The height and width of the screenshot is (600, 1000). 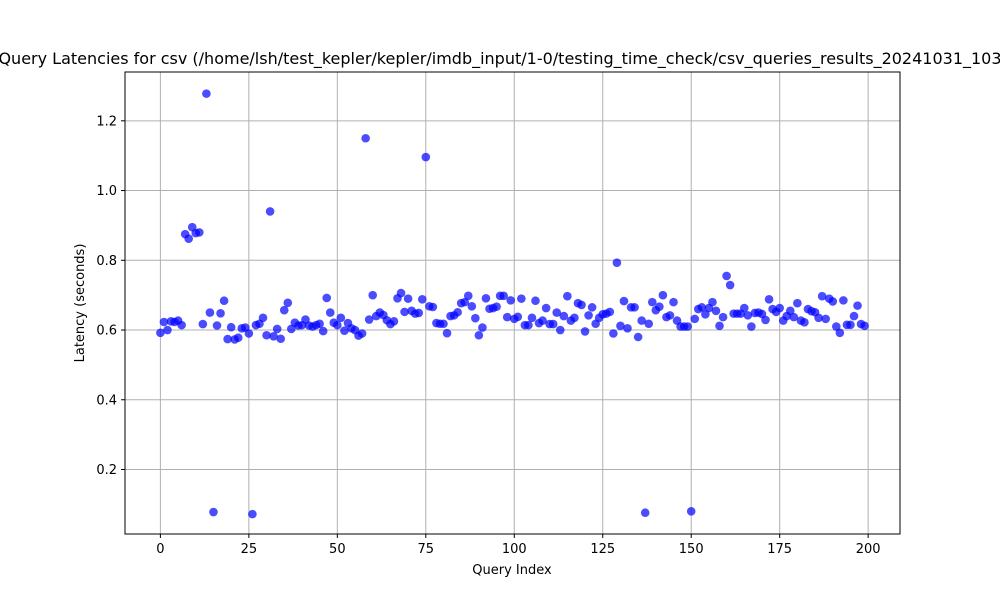 I want to click on y-tick-label: 1.2, so click(x=106, y=121).